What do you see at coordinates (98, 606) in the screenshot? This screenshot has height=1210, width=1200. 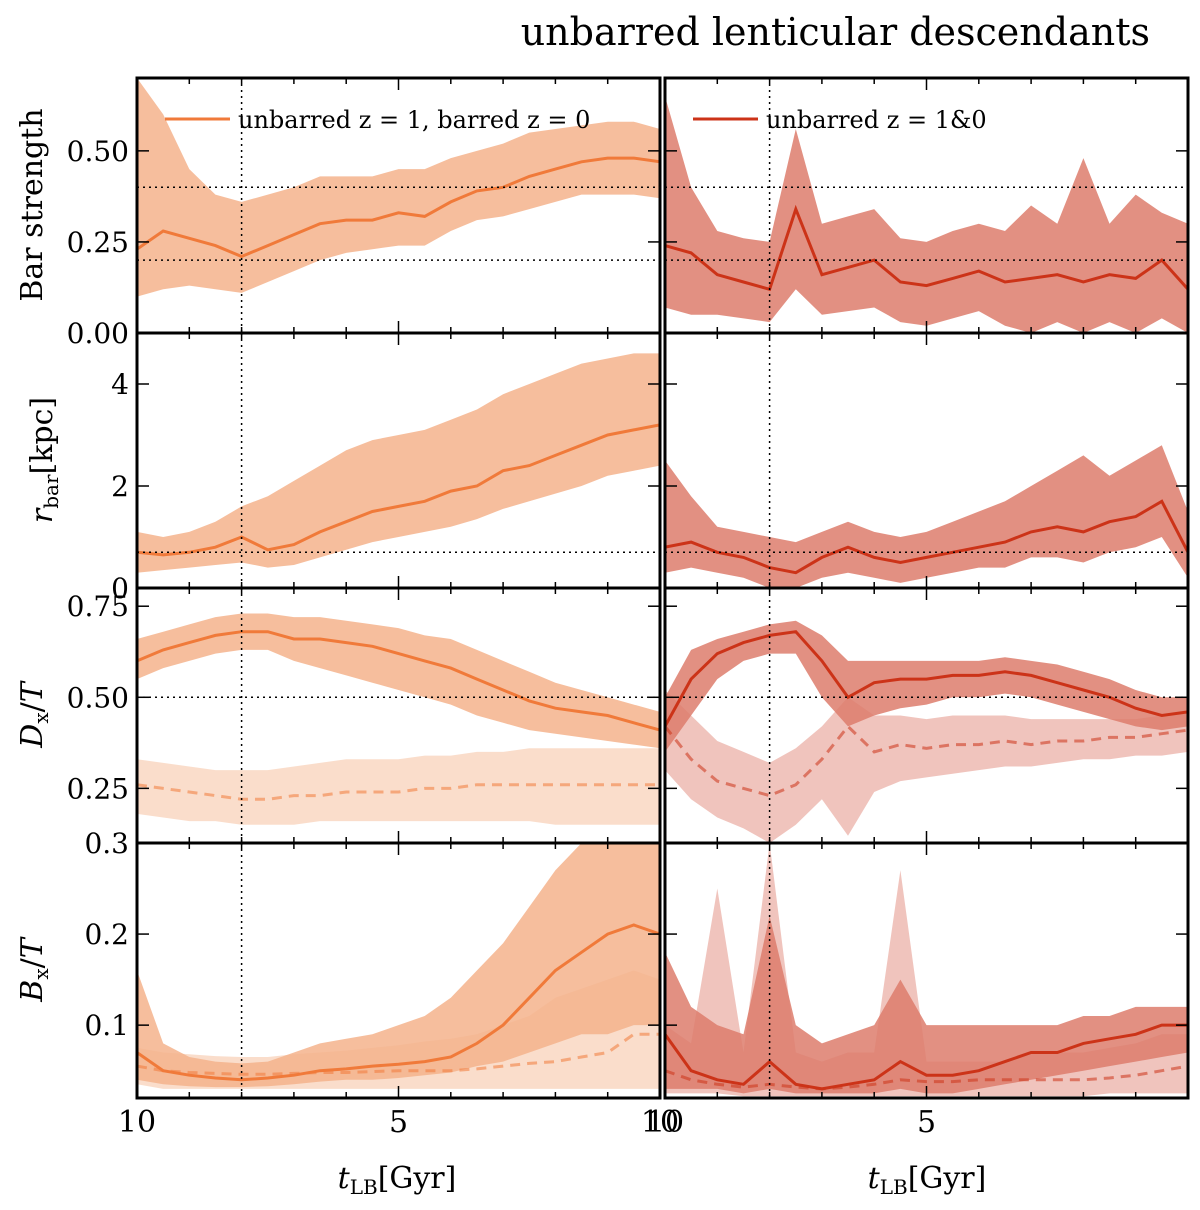 I see `y-tick-label: 0.75` at bounding box center [98, 606].